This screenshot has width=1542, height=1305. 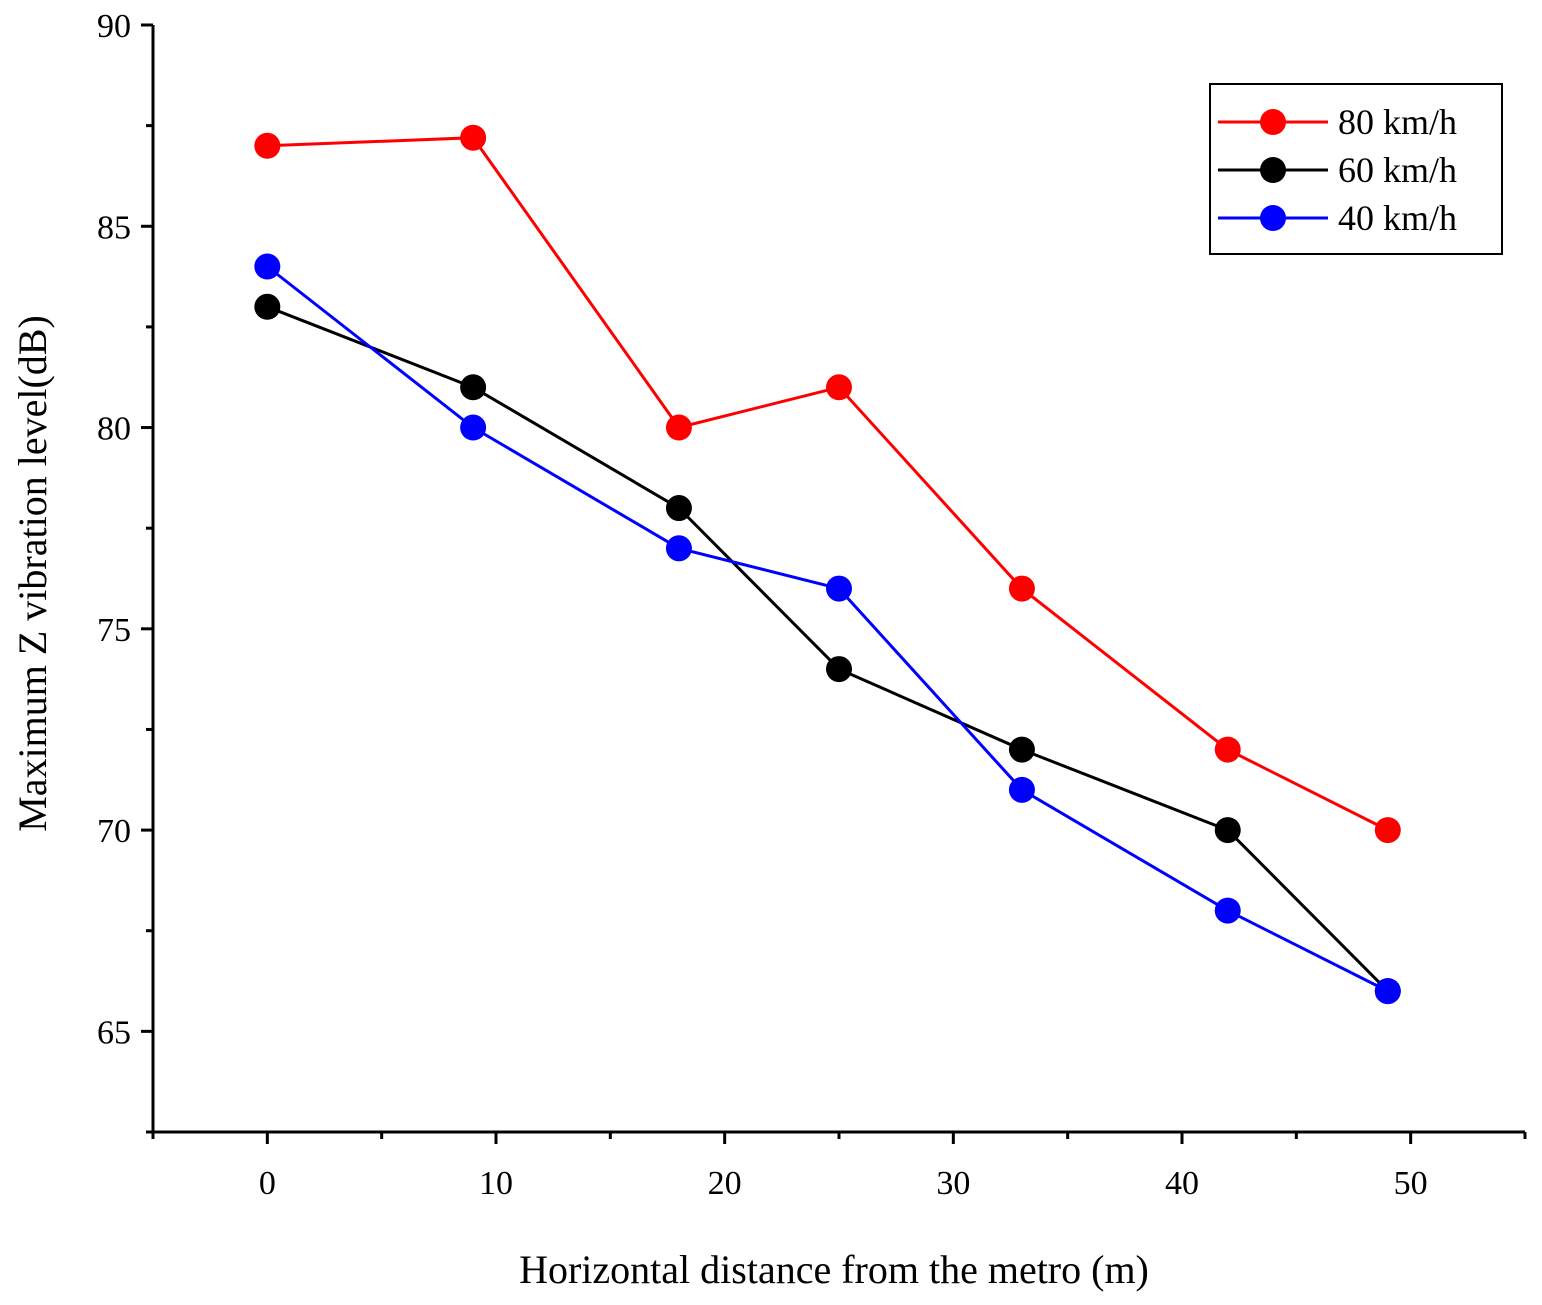 I want to click on legend-marker-40-km-h, so click(x=1273, y=218).